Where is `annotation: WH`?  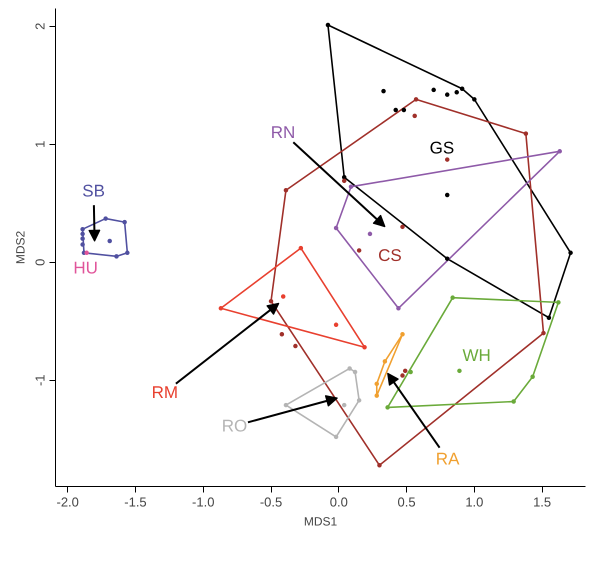 annotation: WH is located at coordinates (476, 356).